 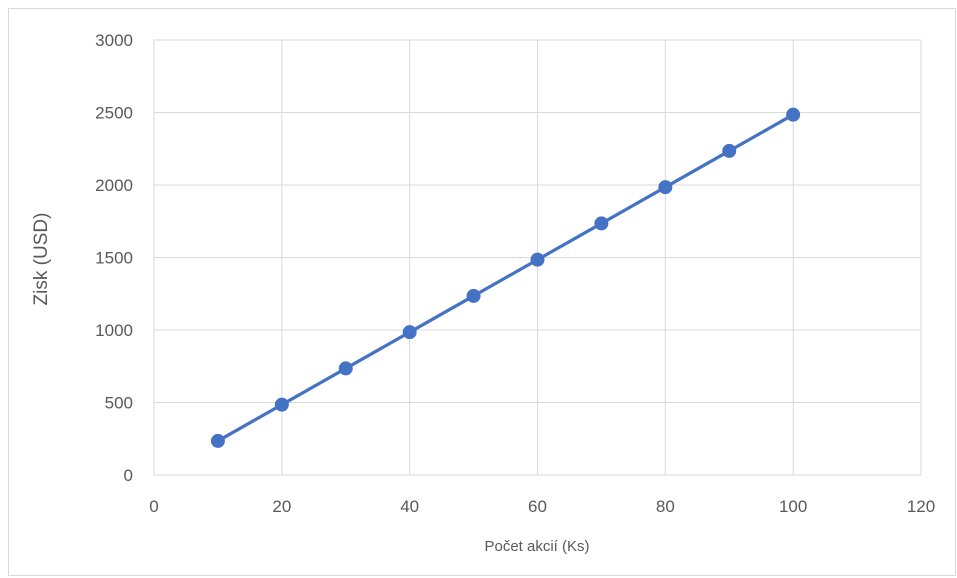 I want to click on x-tick-label: 100, so click(x=793, y=506).